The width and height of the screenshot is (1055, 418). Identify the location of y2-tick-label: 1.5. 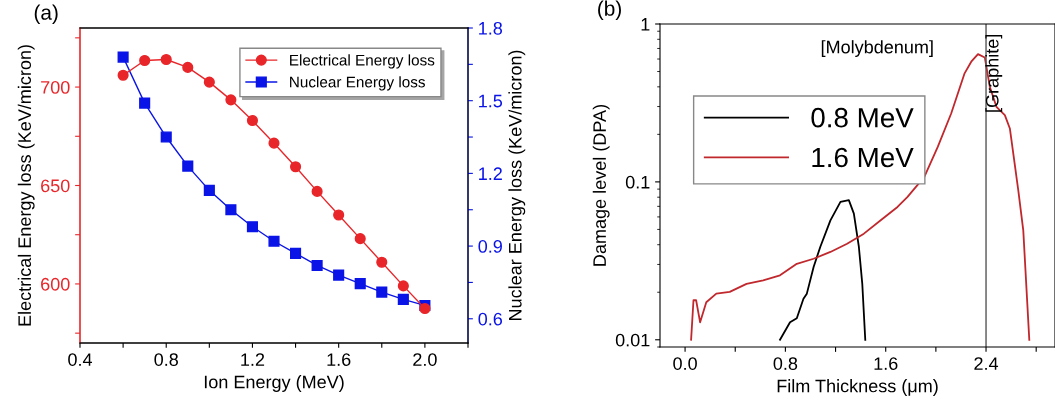
(491, 101).